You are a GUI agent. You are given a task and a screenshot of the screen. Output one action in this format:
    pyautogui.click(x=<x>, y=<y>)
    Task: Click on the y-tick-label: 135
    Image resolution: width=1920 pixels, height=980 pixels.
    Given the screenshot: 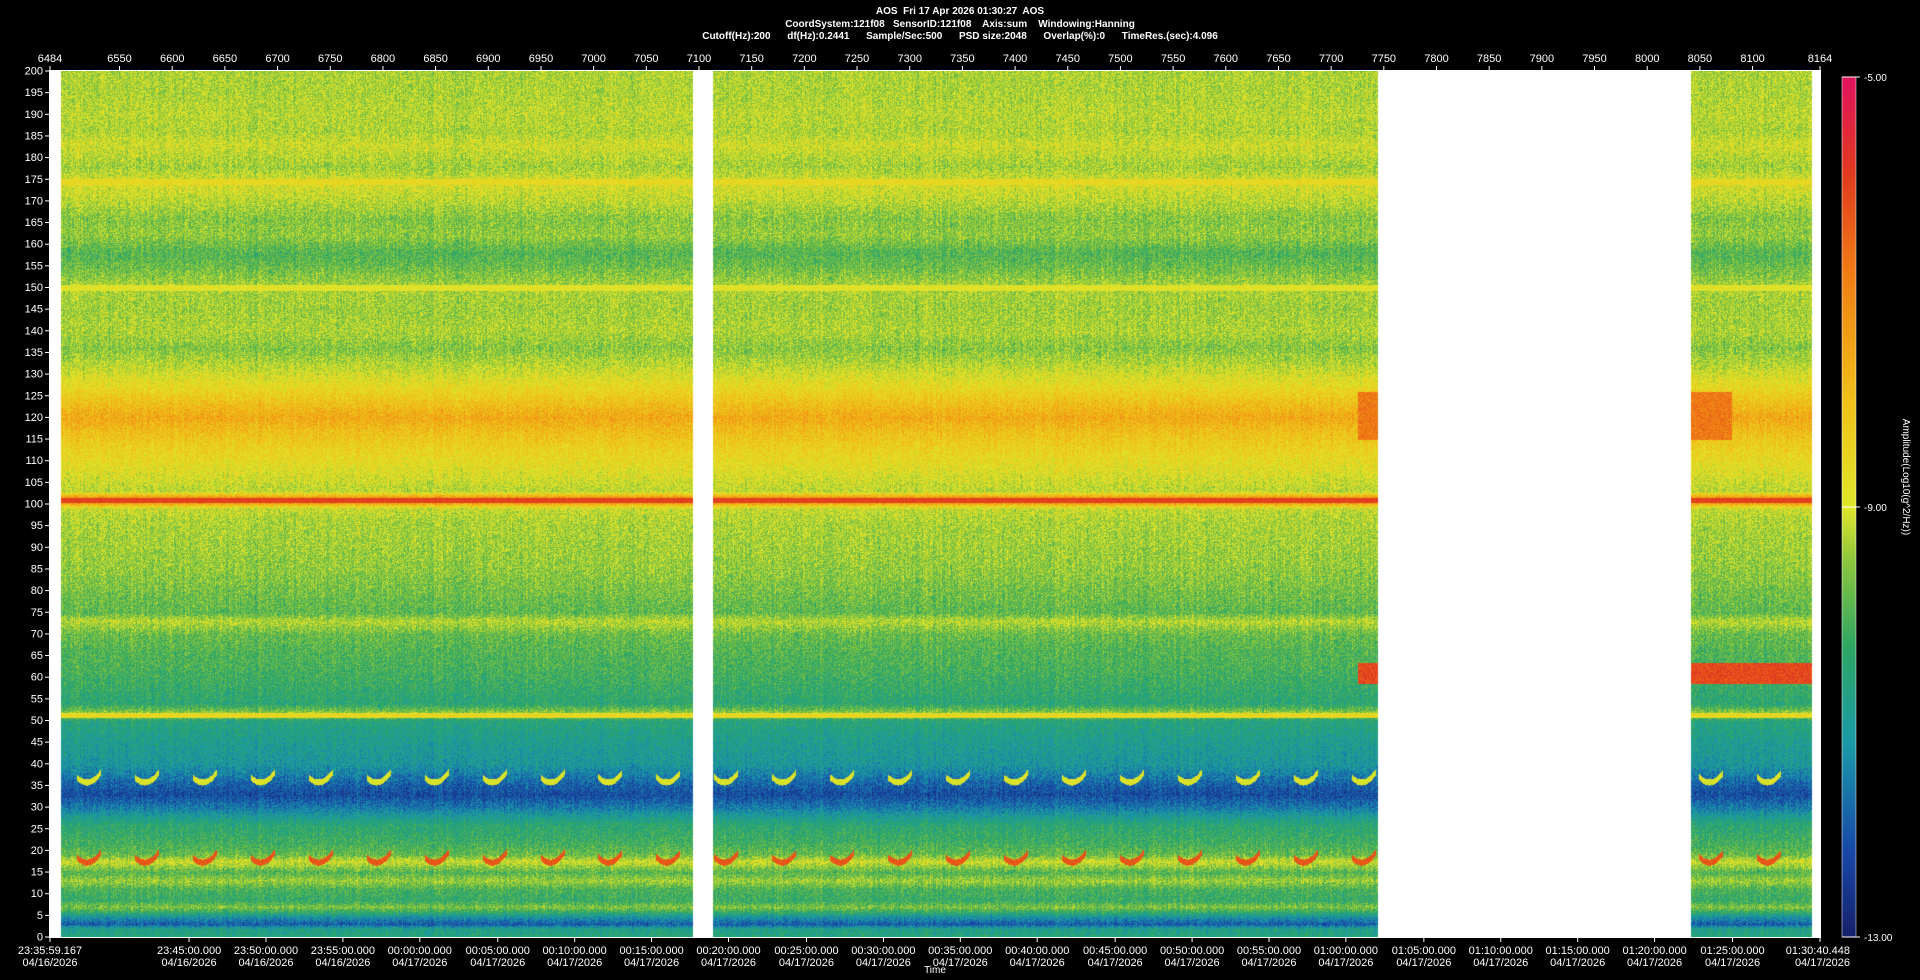 What is the action you would take?
    pyautogui.click(x=34, y=353)
    